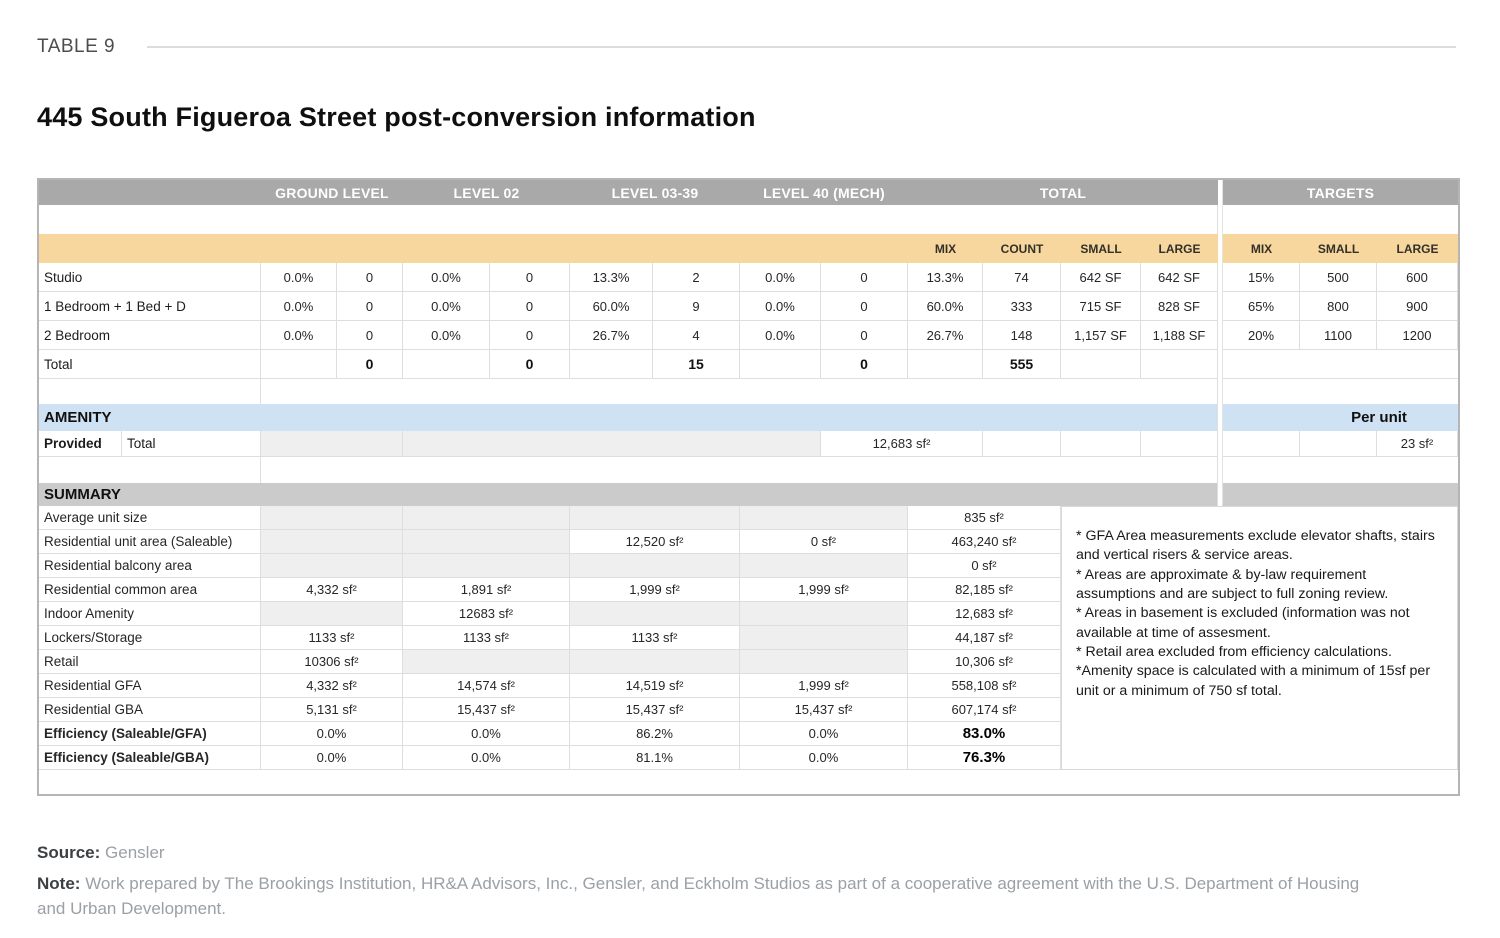  Describe the element at coordinates (612, 444) in the screenshot. I see `provided-filler-gray` at that location.